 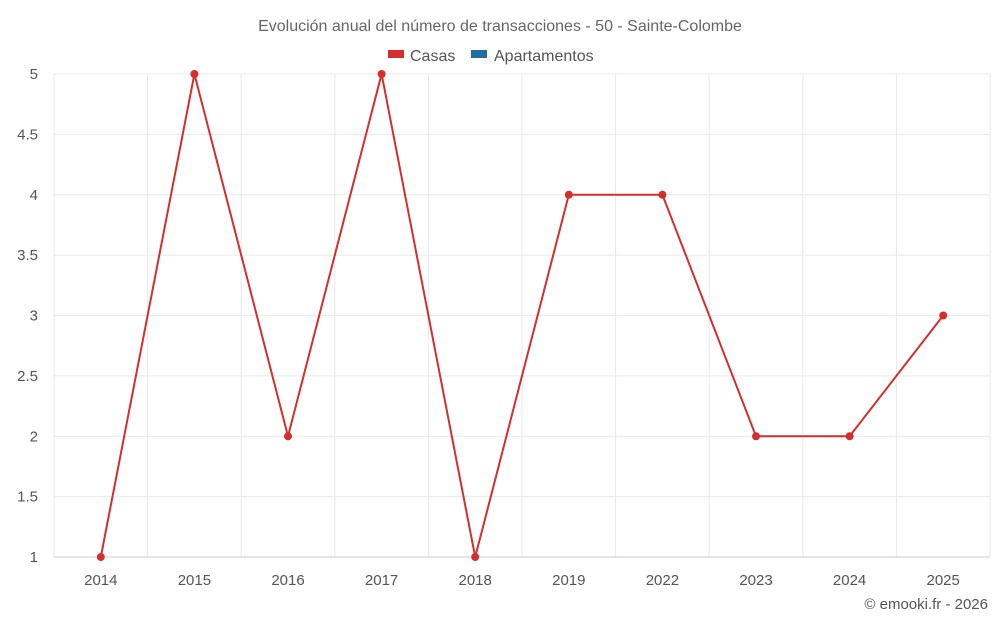 What do you see at coordinates (27, 255) in the screenshot?
I see `y-tick-label: 3.5` at bounding box center [27, 255].